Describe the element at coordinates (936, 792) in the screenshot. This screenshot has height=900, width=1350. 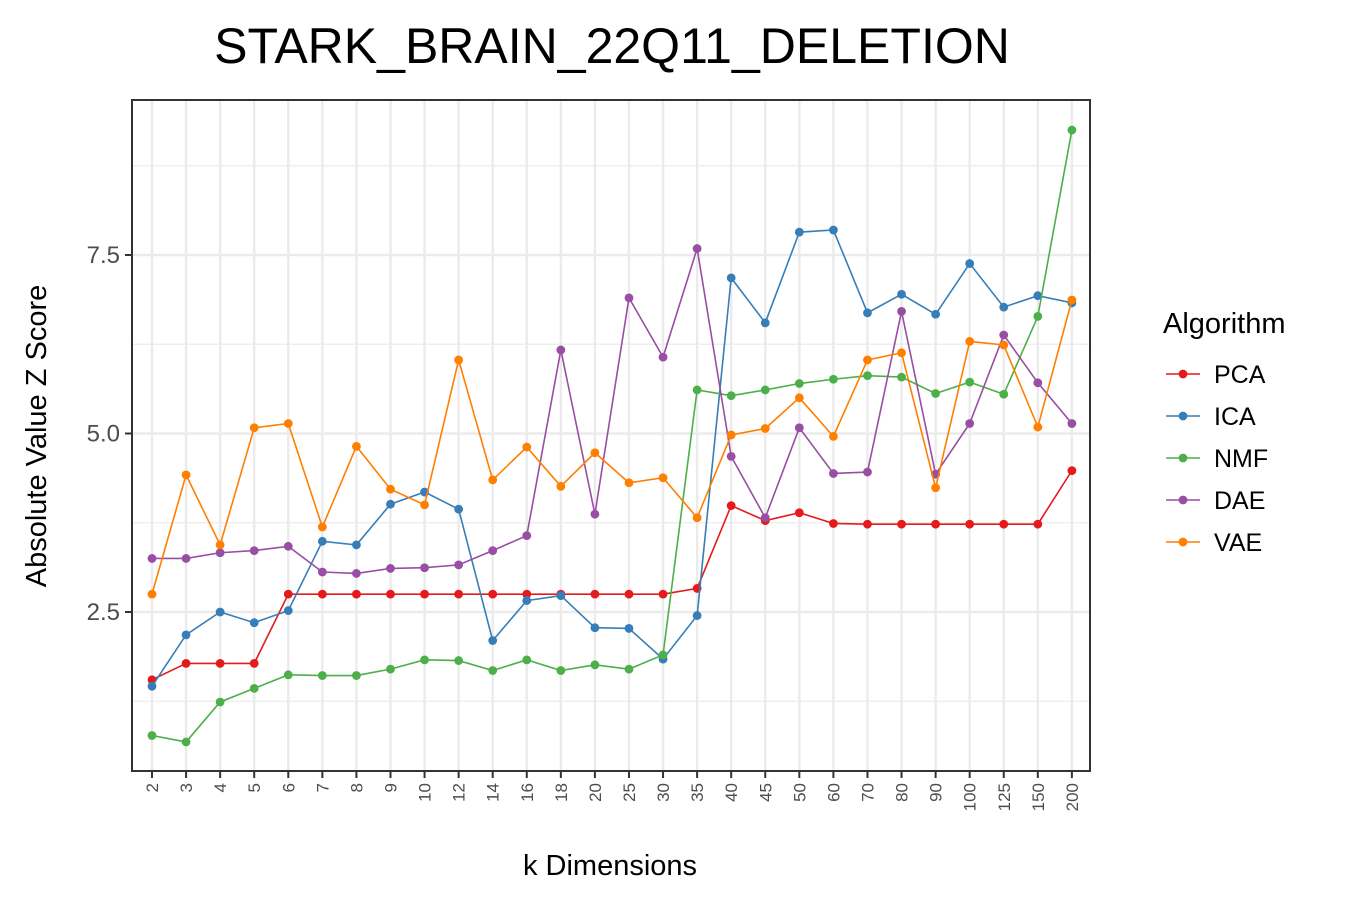
I see `x-tick-label: 90` at that location.